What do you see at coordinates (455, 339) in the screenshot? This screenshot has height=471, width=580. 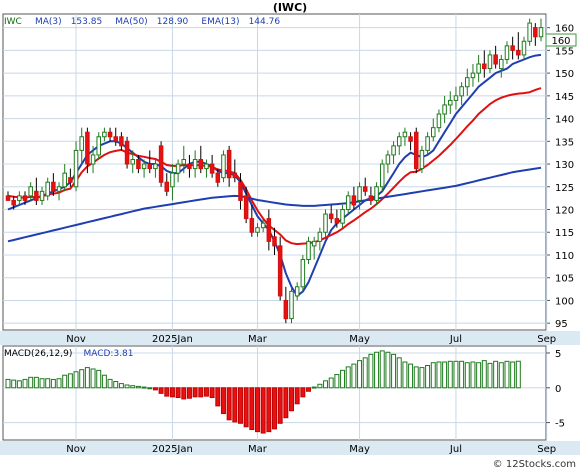 I see `price-x-label-4: Jul` at bounding box center [455, 339].